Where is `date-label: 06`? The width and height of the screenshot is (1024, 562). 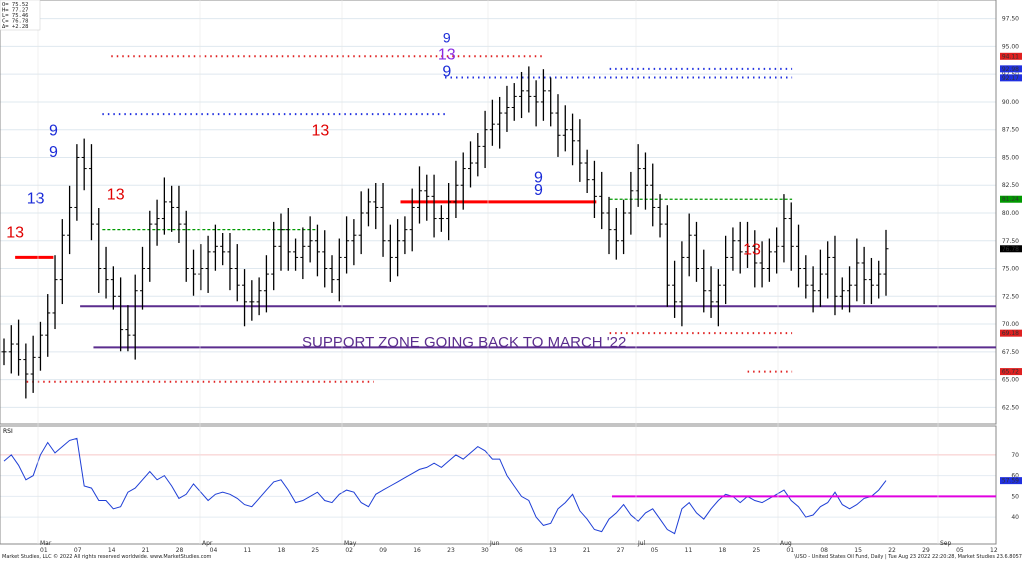
date-label: 06 is located at coordinates (519, 550).